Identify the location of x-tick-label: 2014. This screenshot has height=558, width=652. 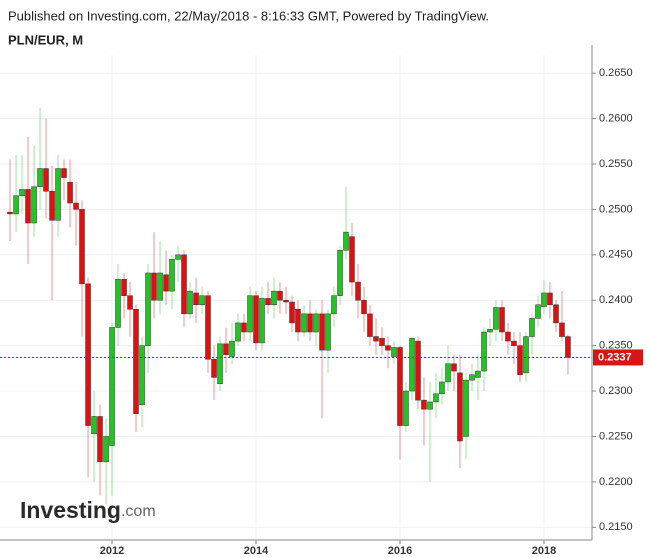
(256, 551).